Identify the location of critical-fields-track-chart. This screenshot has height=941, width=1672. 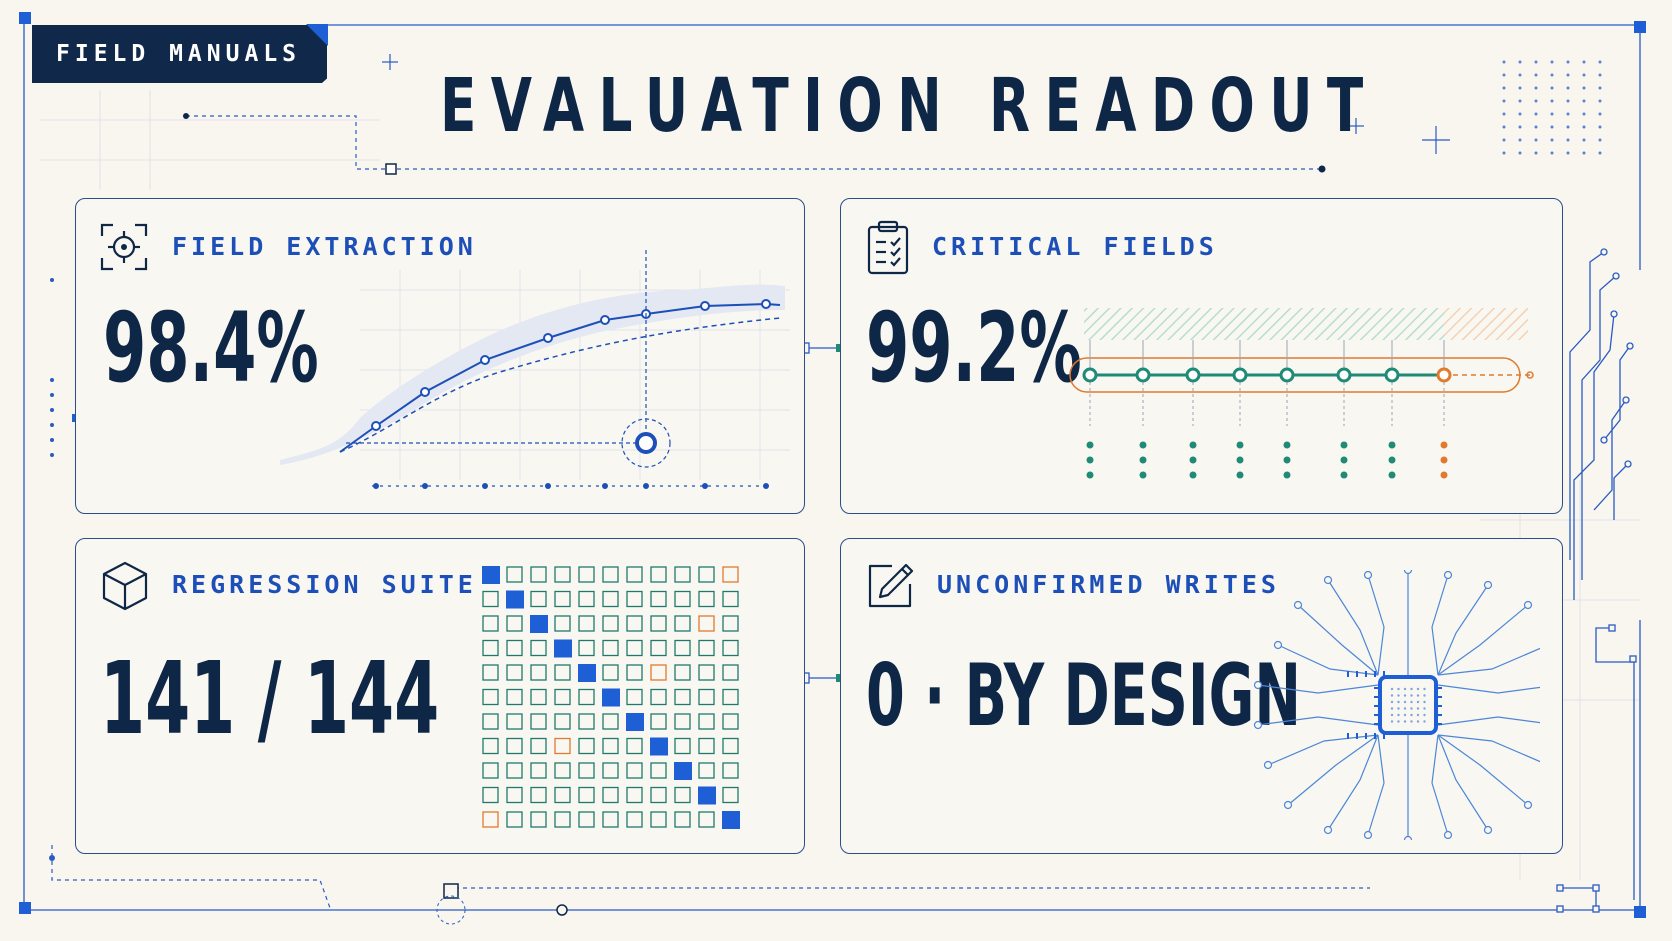
(1301, 393).